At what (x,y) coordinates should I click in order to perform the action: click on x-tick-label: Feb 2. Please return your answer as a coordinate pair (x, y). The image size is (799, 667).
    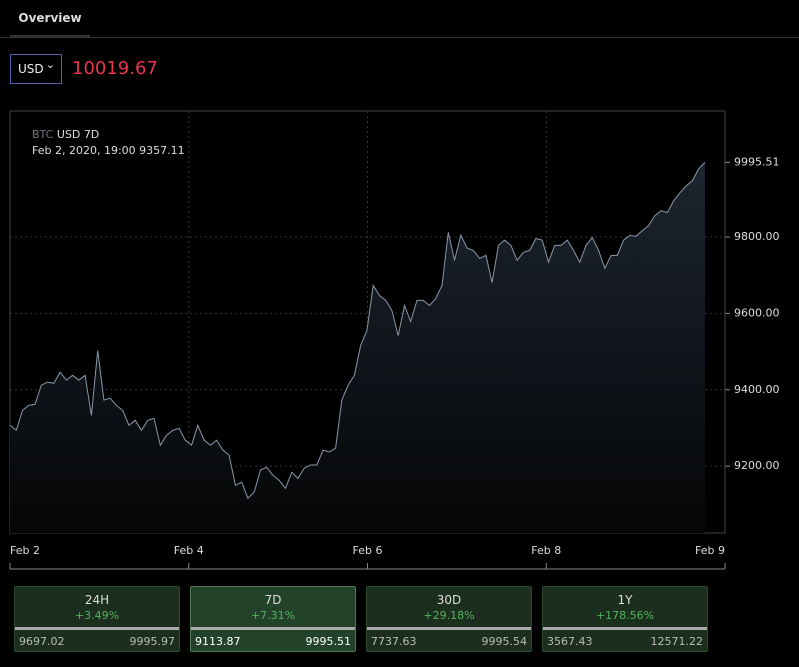
    Looking at the image, I should click on (25, 550).